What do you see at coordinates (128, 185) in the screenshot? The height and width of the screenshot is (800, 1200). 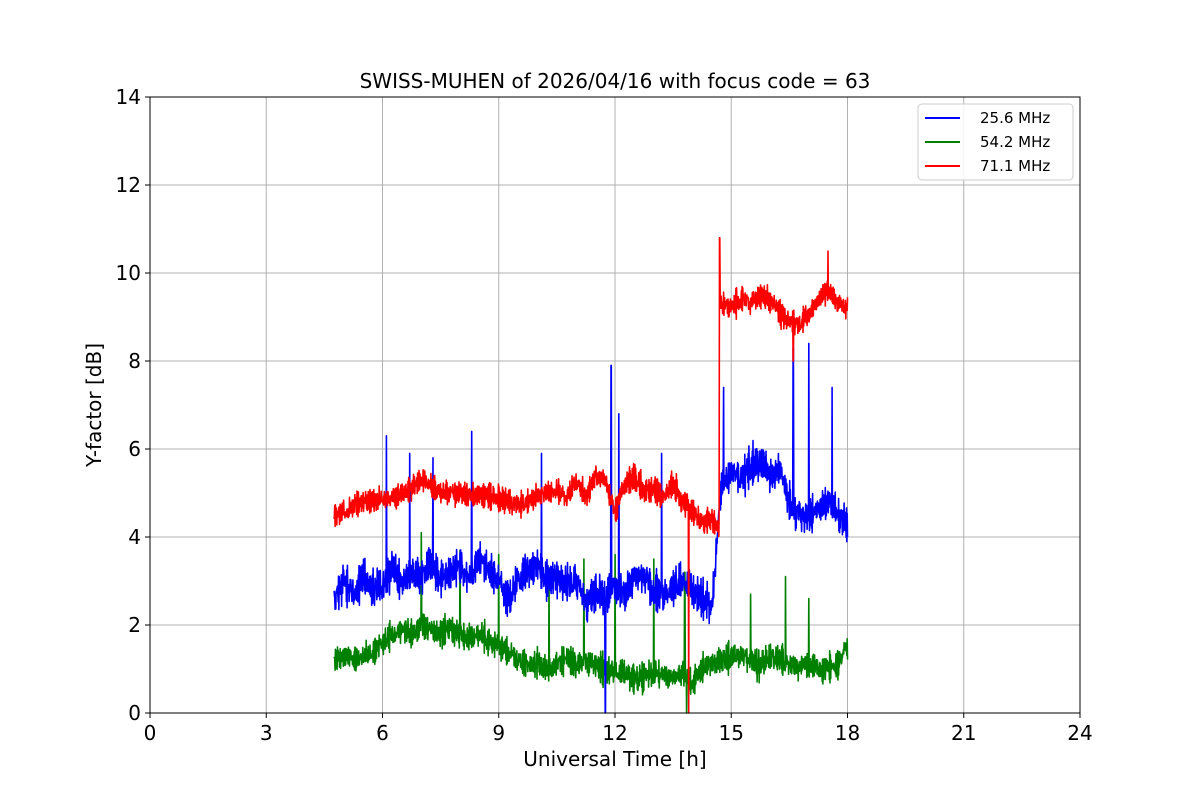 I see `y-tick-label: 12` at bounding box center [128, 185].